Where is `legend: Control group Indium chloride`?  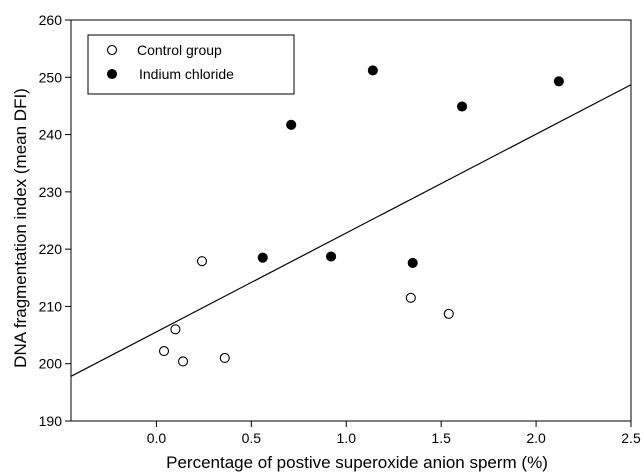 legend: Control group Indium chloride is located at coordinates (191, 64).